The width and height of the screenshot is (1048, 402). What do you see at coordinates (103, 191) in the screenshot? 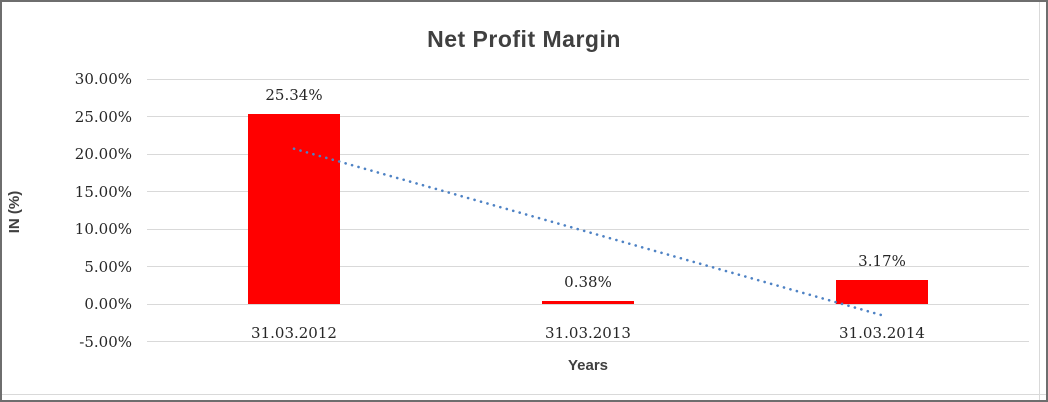
I see `y-axis-tick-label: 15.00%` at bounding box center [103, 191].